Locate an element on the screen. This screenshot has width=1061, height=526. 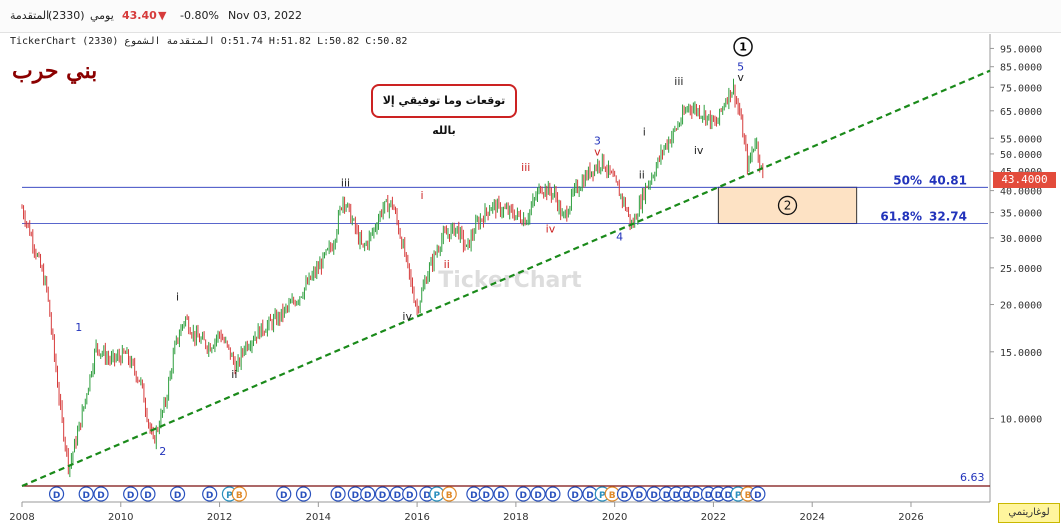
y-tick-label: 10.0000 is located at coordinates (1021, 419).